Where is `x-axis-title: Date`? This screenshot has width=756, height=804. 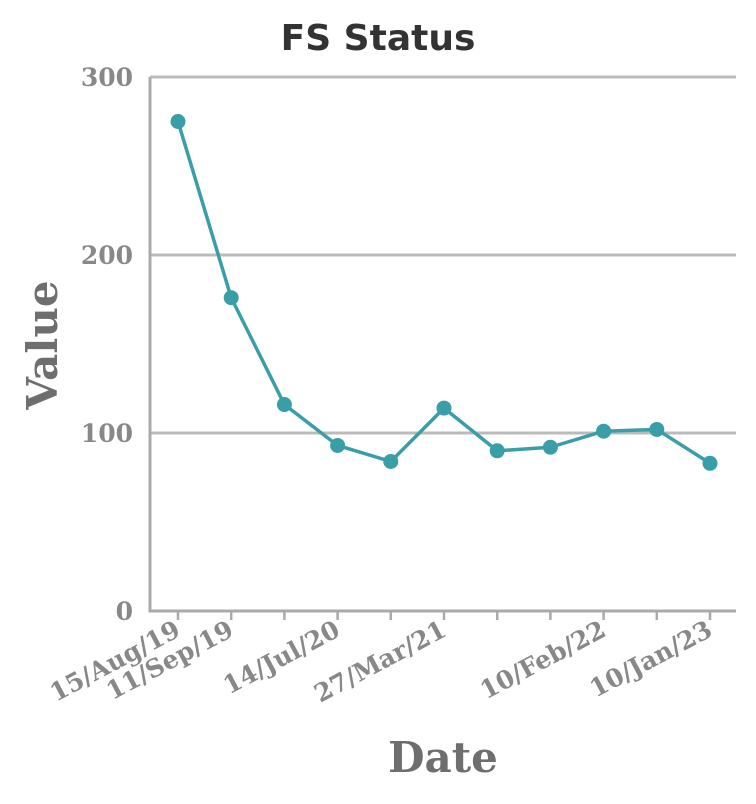 x-axis-title: Date is located at coordinates (443, 757).